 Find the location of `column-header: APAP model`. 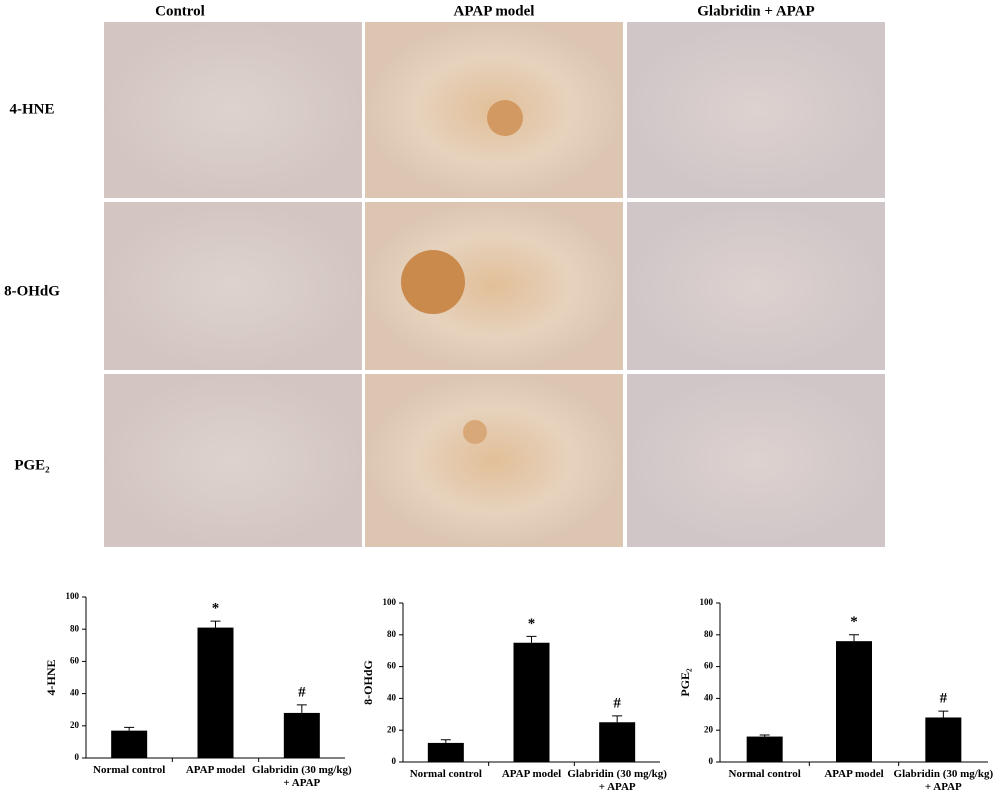

column-header: APAP model is located at coordinates (494, 11).